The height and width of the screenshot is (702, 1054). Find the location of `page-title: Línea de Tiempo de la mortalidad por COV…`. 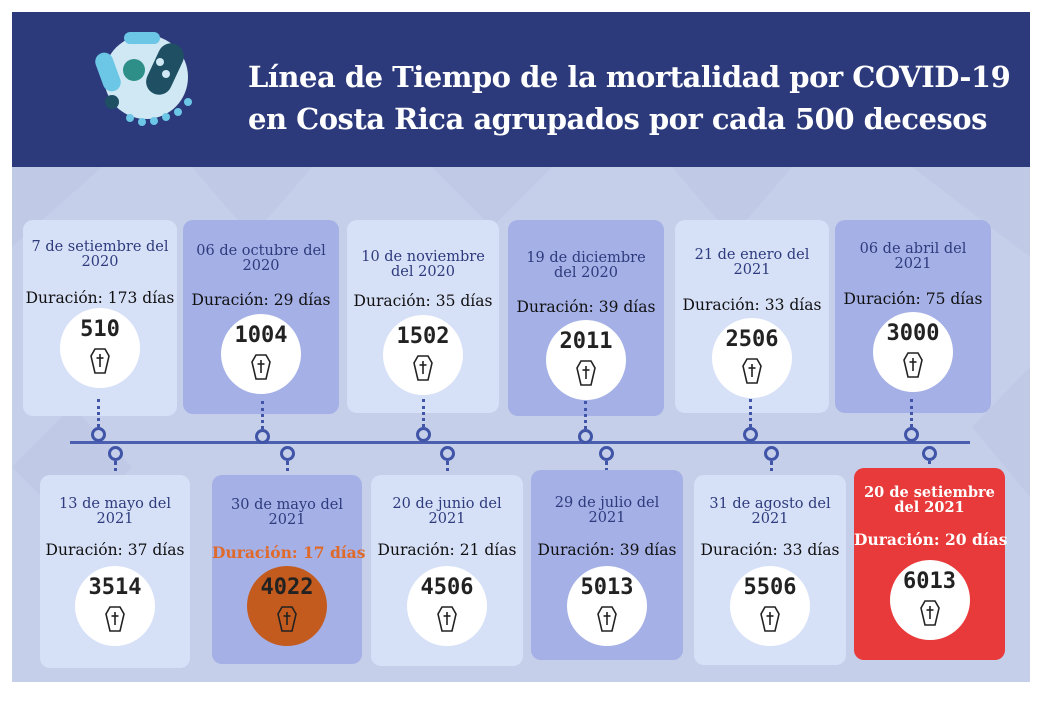

page-title: Línea de Tiempo de la mortalidad por COV… is located at coordinates (638, 98).